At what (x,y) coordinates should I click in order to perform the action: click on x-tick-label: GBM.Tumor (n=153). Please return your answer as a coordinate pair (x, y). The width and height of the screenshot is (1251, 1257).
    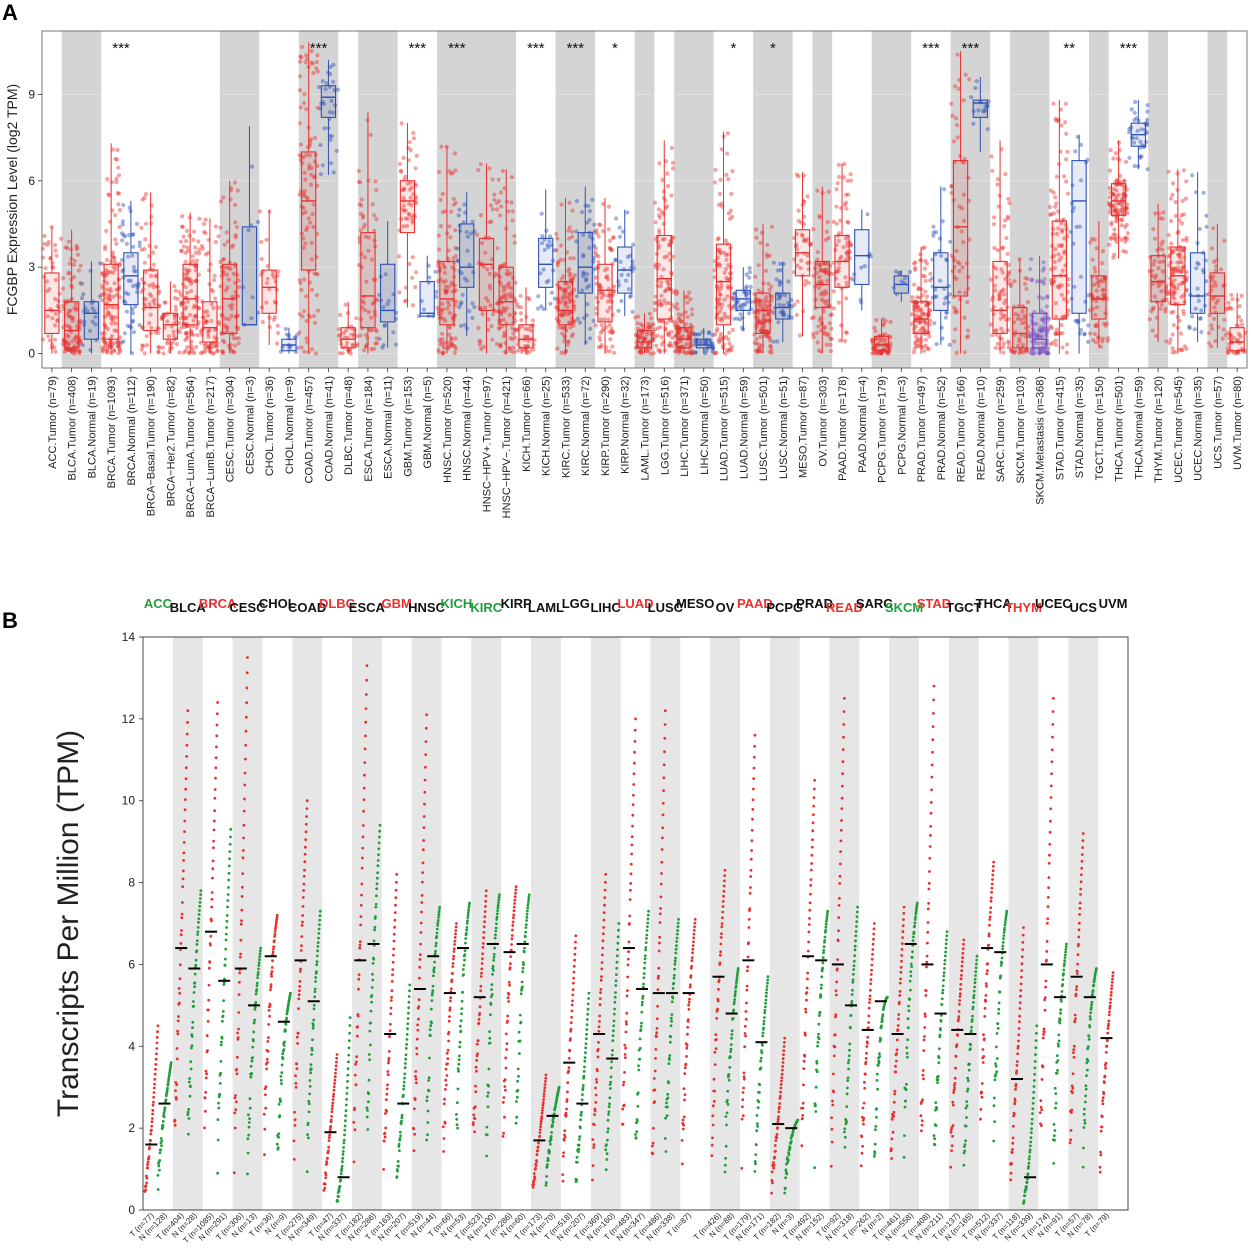
    Looking at the image, I should click on (408, 426).